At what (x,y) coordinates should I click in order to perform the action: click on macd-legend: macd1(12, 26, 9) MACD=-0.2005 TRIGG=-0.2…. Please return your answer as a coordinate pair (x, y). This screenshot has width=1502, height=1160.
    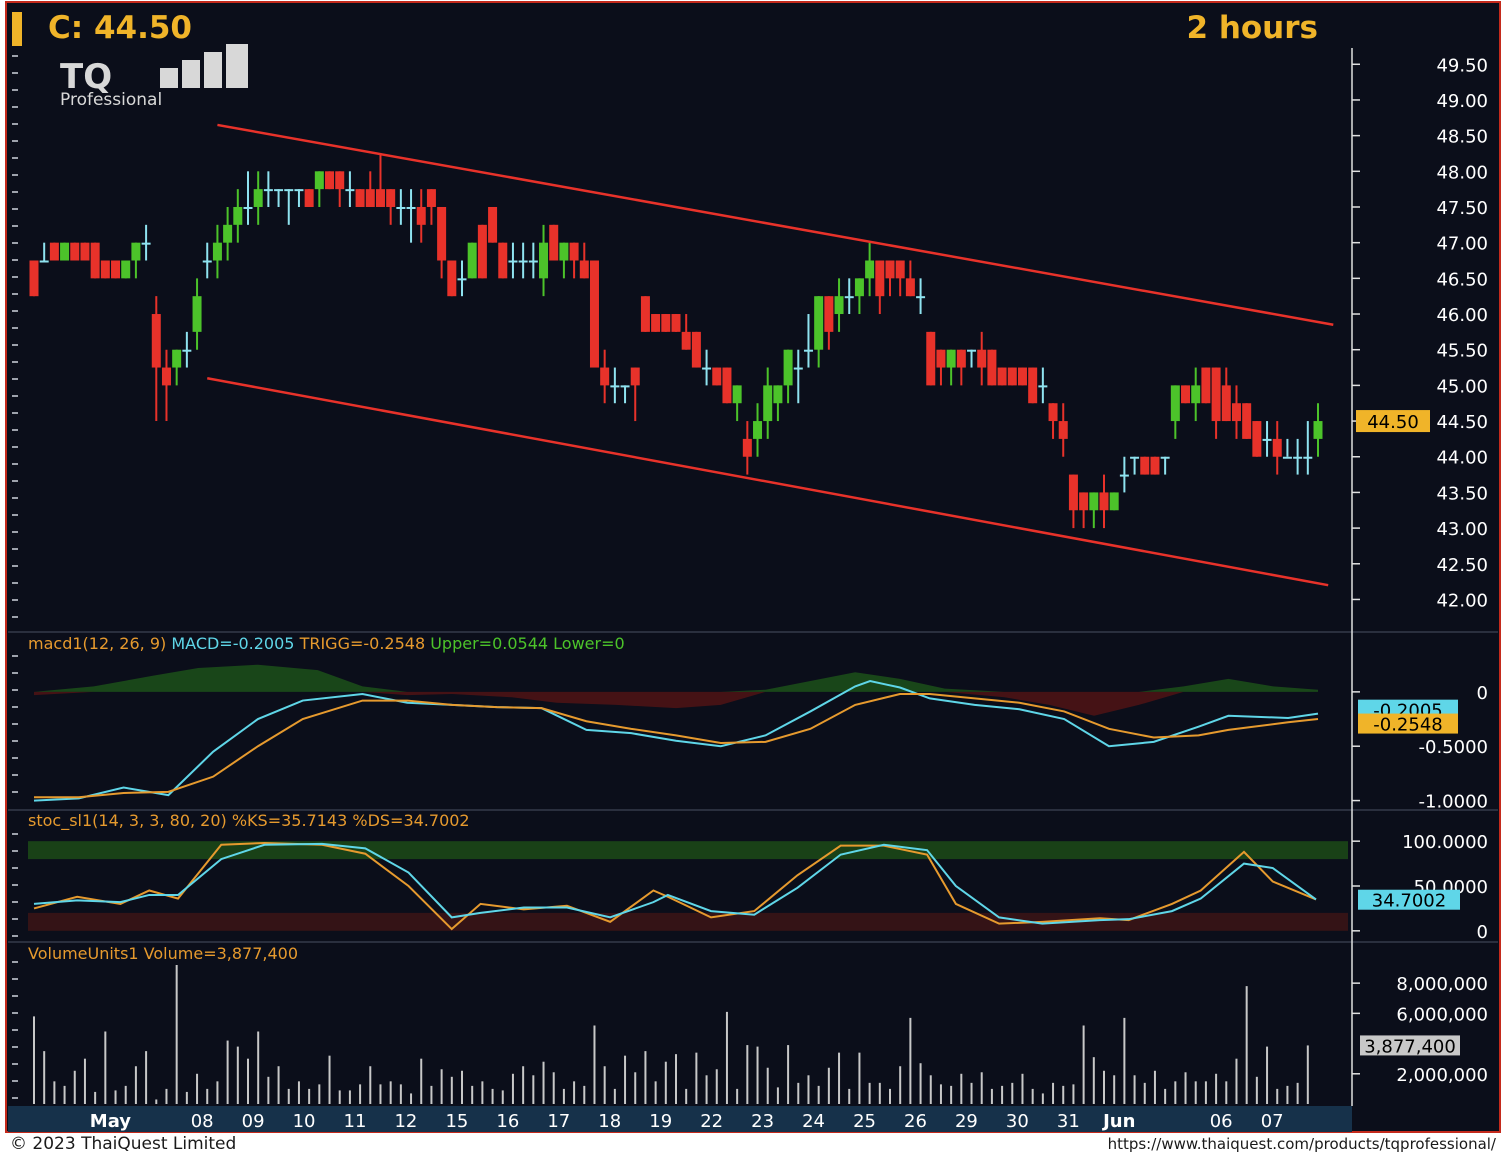
    Looking at the image, I should click on (326, 643).